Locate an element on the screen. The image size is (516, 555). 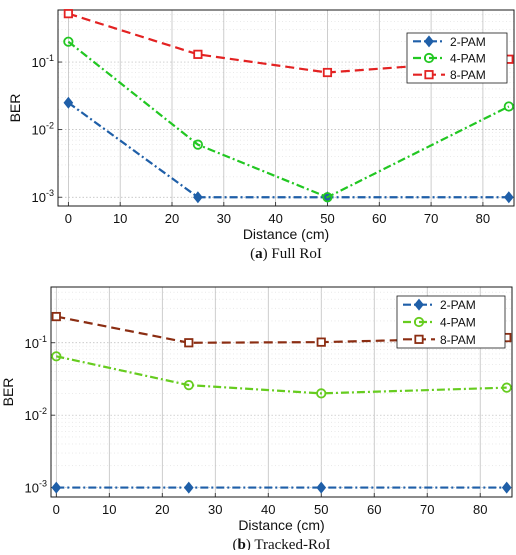
legend-box is located at coordinates (457, 58).